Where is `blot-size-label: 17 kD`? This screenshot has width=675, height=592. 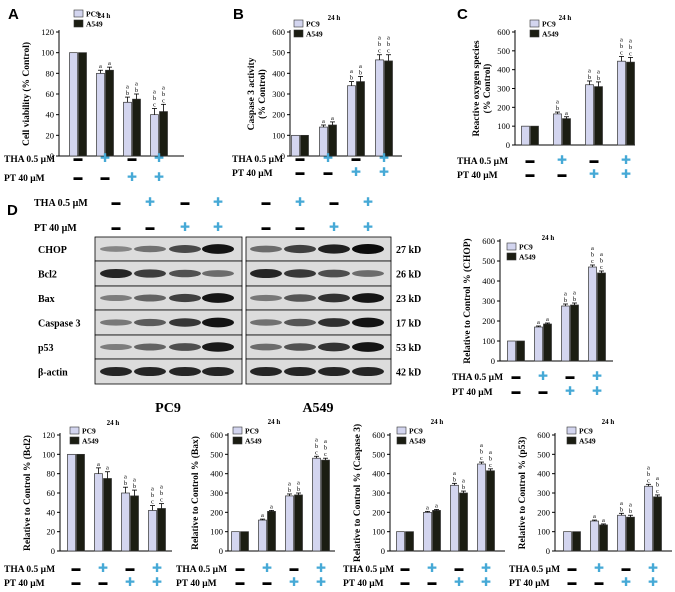 blot-size-label: 17 kD is located at coordinates (408, 324).